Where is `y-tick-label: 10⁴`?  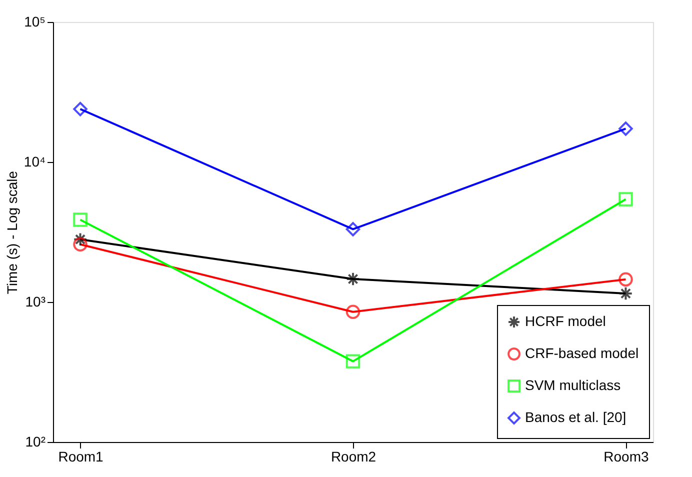 y-tick-label: 10⁴ is located at coordinates (35, 162).